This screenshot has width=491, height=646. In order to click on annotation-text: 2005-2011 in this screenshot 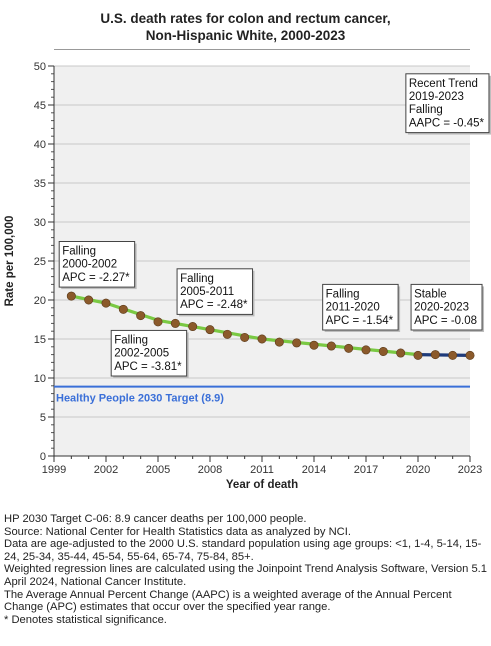, I will do `click(207, 292)`.